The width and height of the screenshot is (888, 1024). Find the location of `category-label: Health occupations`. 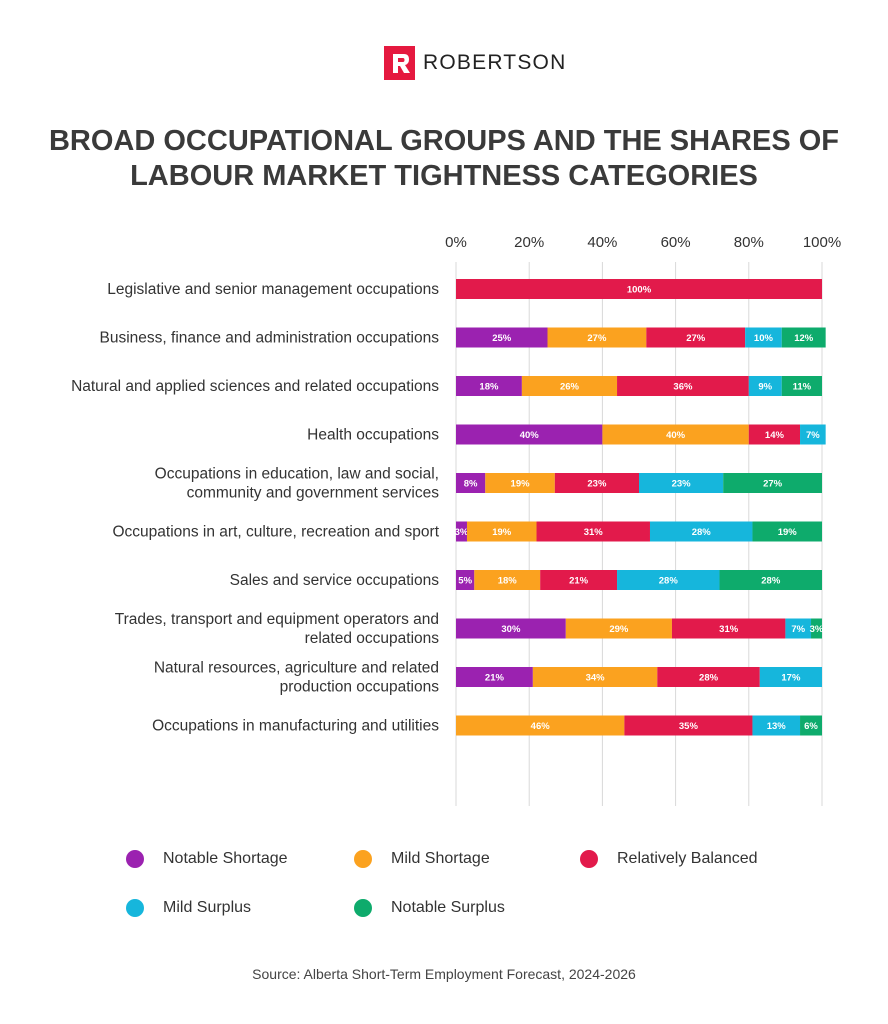

category-label: Health occupations is located at coordinates (373, 435).